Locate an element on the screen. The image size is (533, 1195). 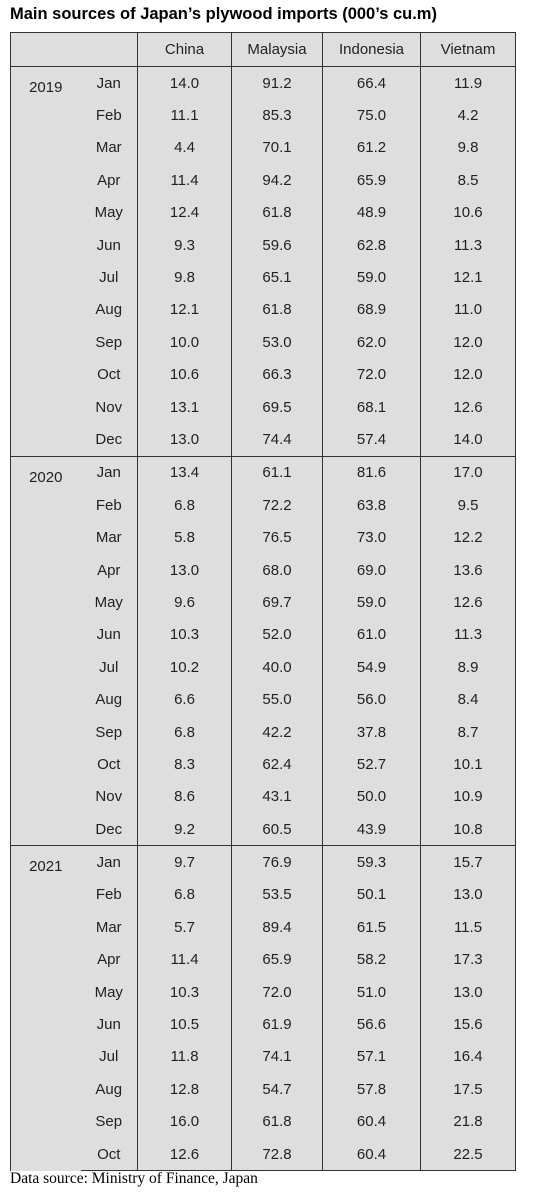
data-row: Jul 11.8 74.1 57.1 16.4 is located at coordinates (263, 1057).